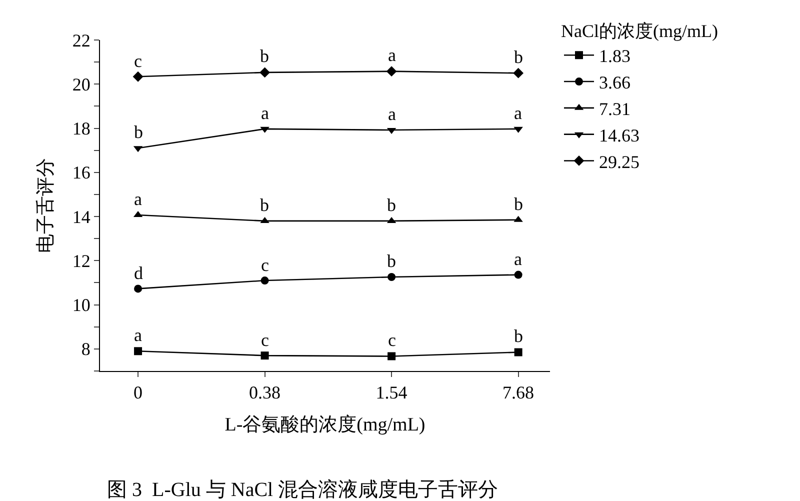 This screenshot has height=501, width=800. Describe the element at coordinates (302, 490) in the screenshot. I see `caption: 图 3 L-Glu 与 NaCl 混合溶液咸度电子舌评分` at that location.